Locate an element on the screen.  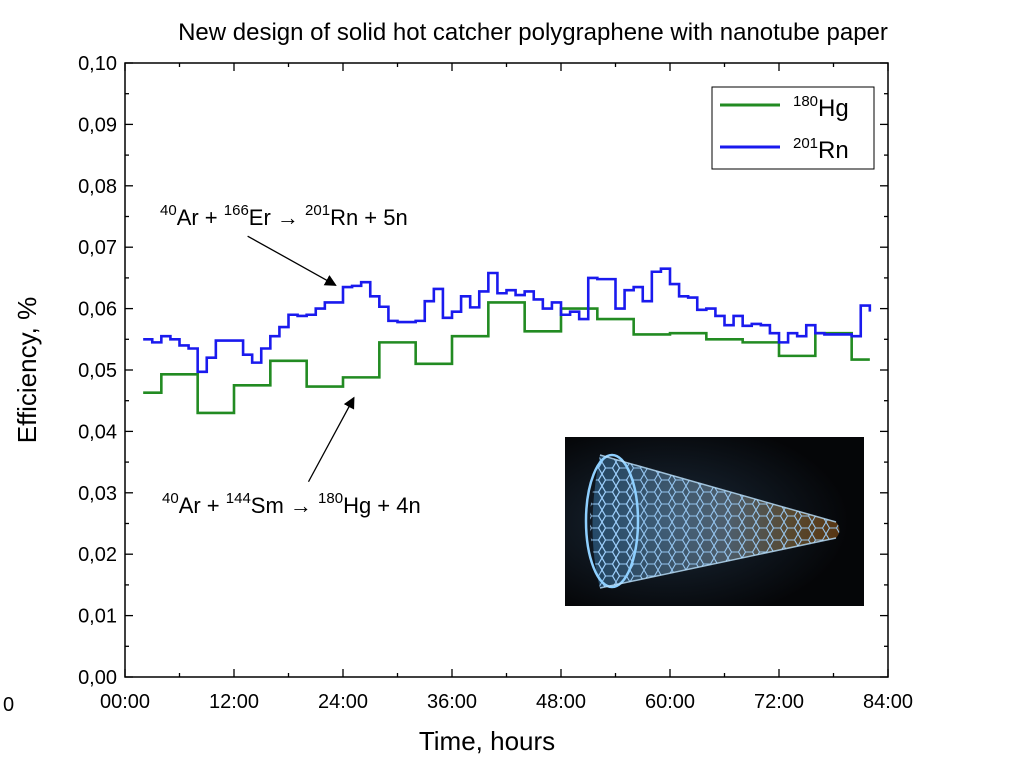
legend-box is located at coordinates (793, 128).